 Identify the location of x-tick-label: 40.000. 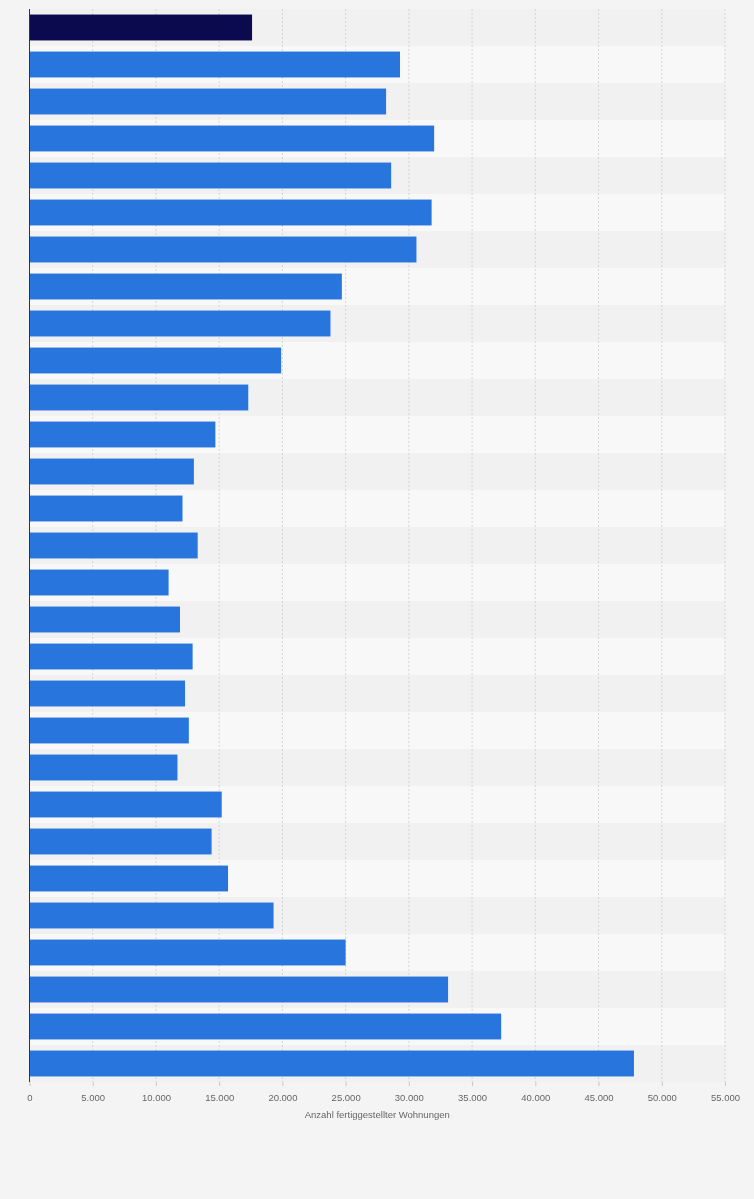
(536, 1097).